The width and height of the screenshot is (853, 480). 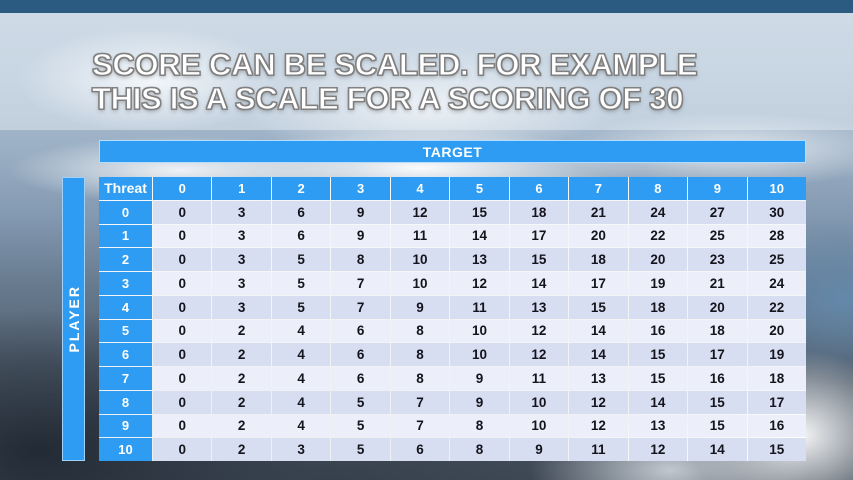 What do you see at coordinates (539, 236) in the screenshot?
I see `score-cell-r1c6: 17` at bounding box center [539, 236].